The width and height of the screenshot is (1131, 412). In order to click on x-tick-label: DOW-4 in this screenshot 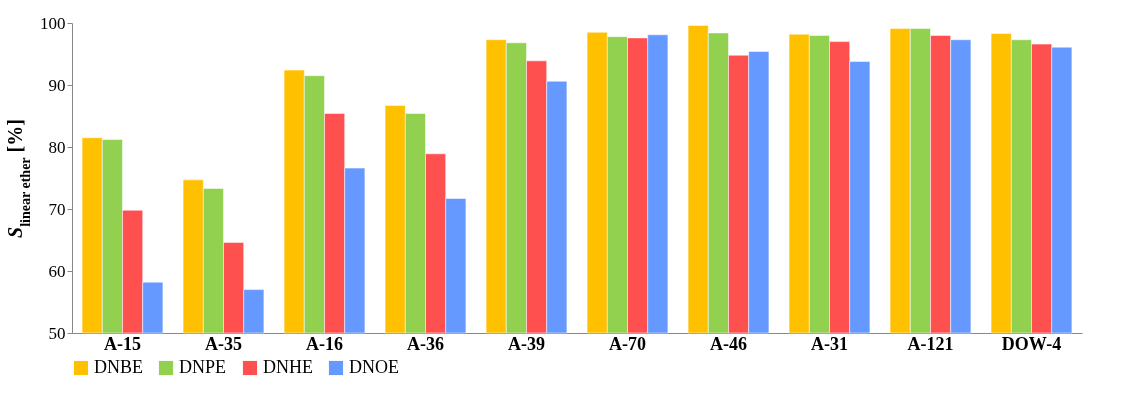, I will do `click(1031, 343)`.